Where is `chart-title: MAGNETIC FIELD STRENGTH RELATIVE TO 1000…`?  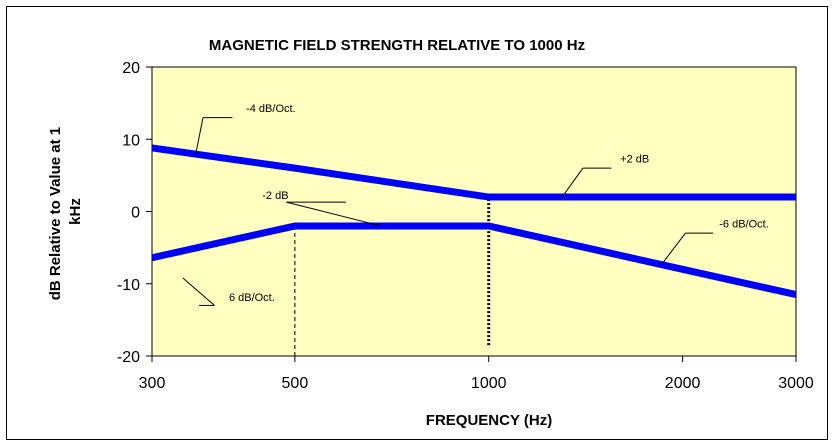
chart-title: MAGNETIC FIELD STRENGTH RELATIVE TO 1000… is located at coordinates (397, 45).